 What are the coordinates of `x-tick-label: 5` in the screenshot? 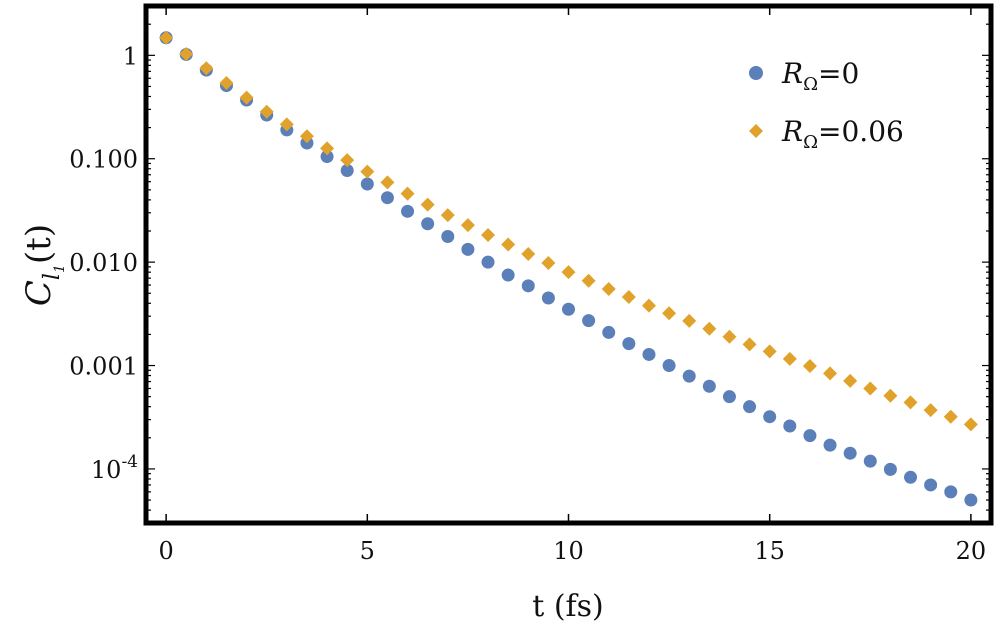 It's located at (367, 551).